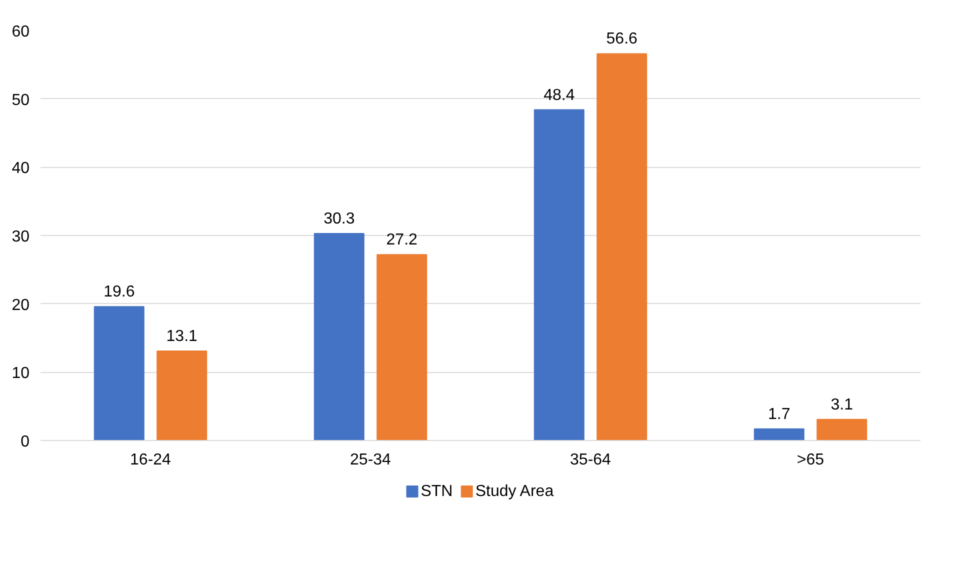 The image size is (955, 581). I want to click on data-label: 19.6, so click(119, 292).